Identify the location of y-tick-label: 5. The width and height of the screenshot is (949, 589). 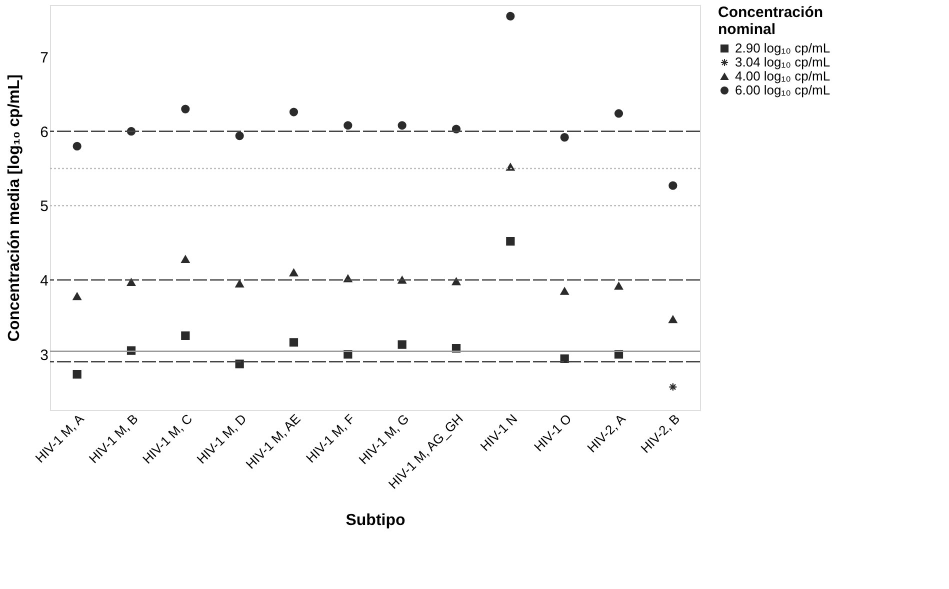
(44, 207).